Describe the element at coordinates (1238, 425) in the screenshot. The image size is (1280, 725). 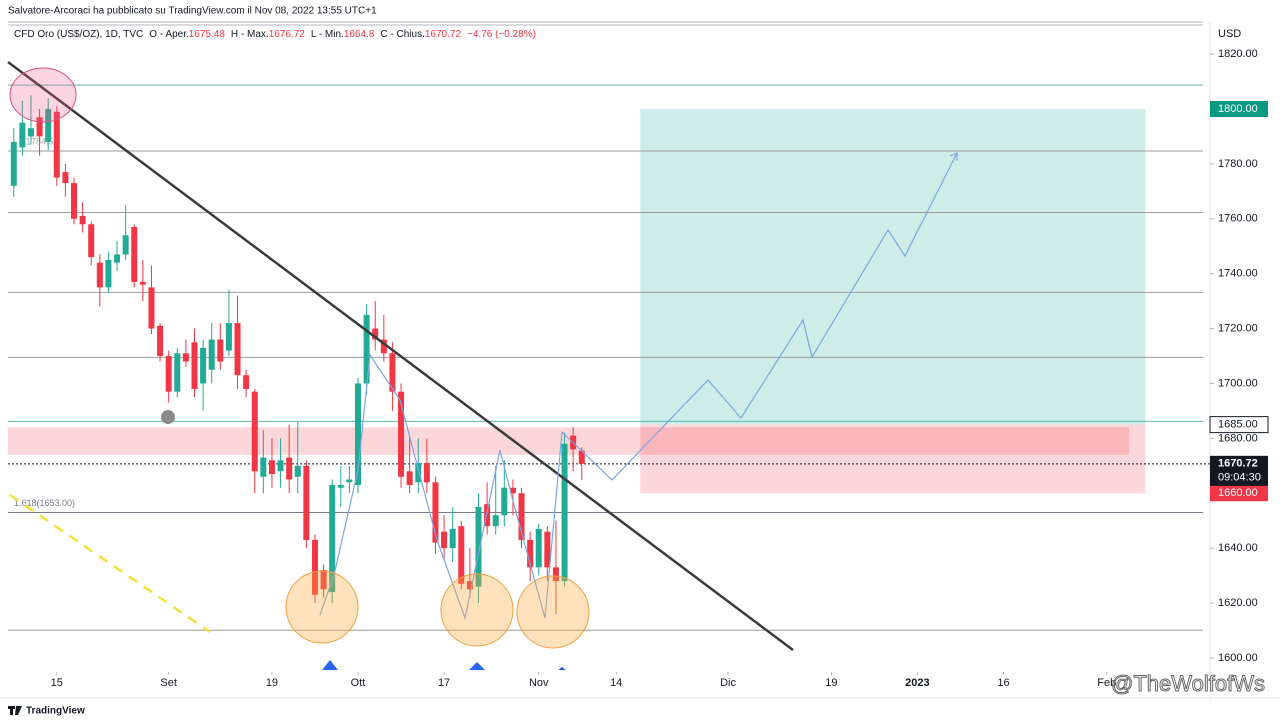
I see `price-tag-label: 1685.00` at that location.